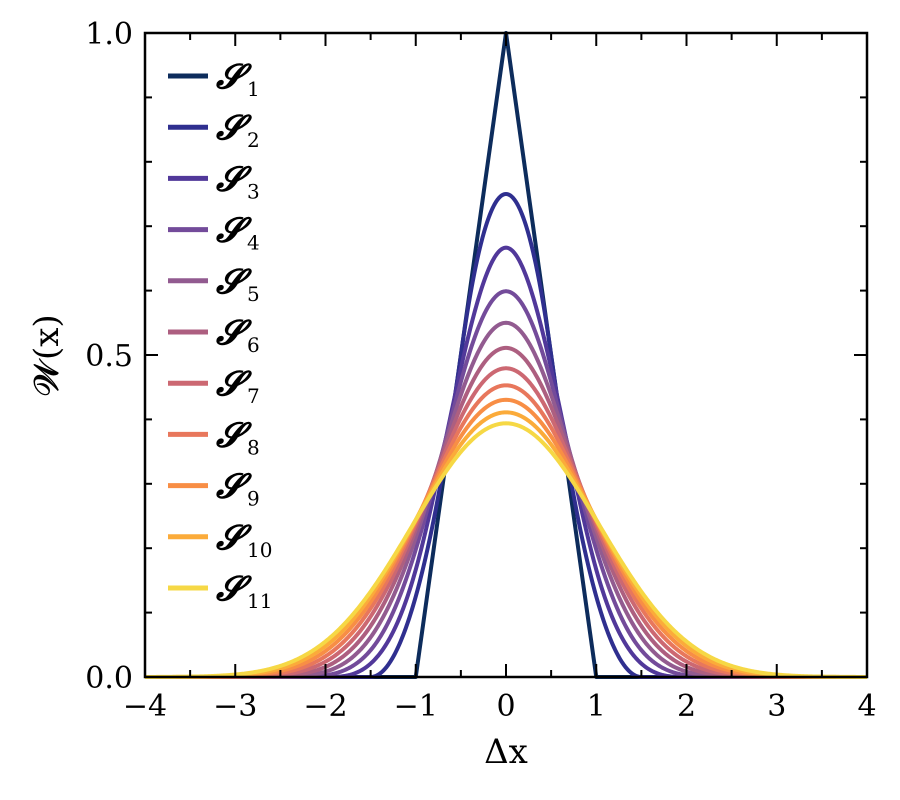  I want to click on legend-subscript: 8, so click(253, 447).